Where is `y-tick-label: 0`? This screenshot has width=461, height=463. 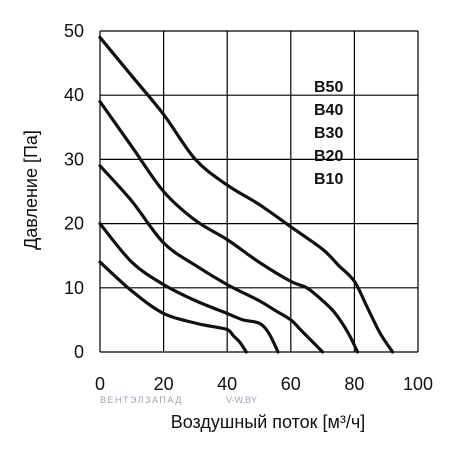 y-tick-label: 0 is located at coordinates (79, 352).